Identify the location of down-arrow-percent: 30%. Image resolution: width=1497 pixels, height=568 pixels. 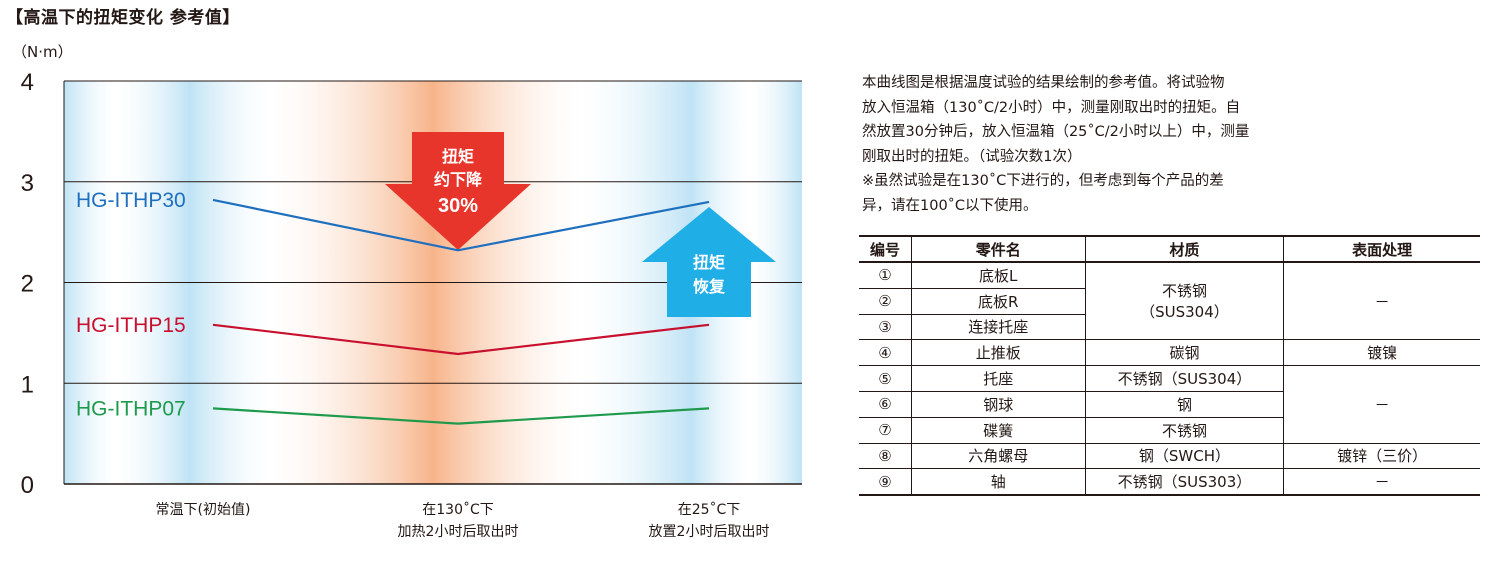
(458, 206).